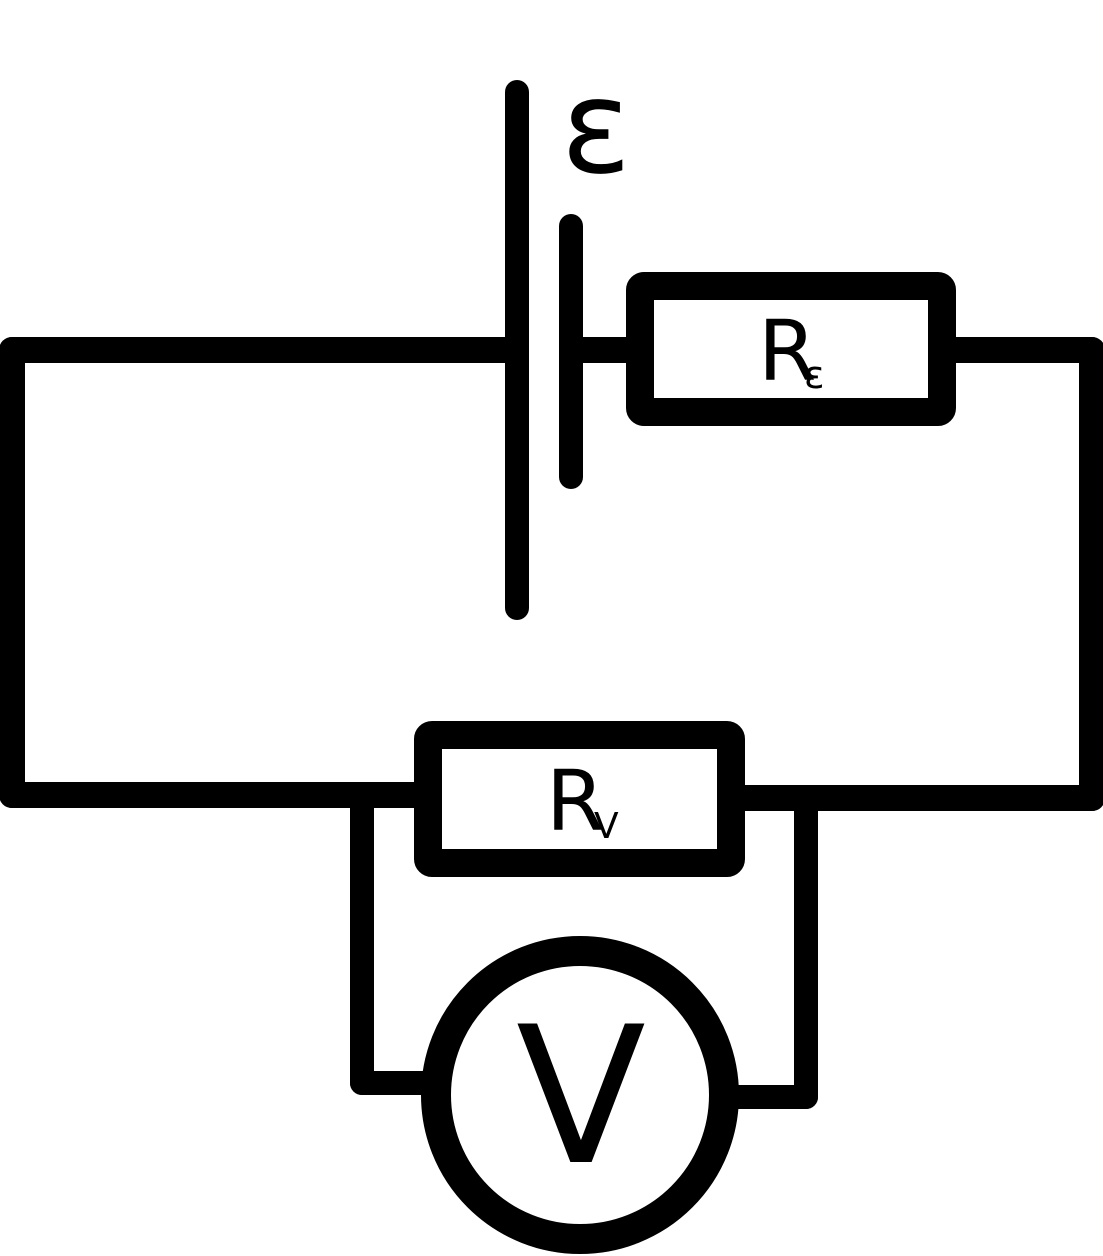  I want to click on resistor-internal: R ε, so click(791, 349).